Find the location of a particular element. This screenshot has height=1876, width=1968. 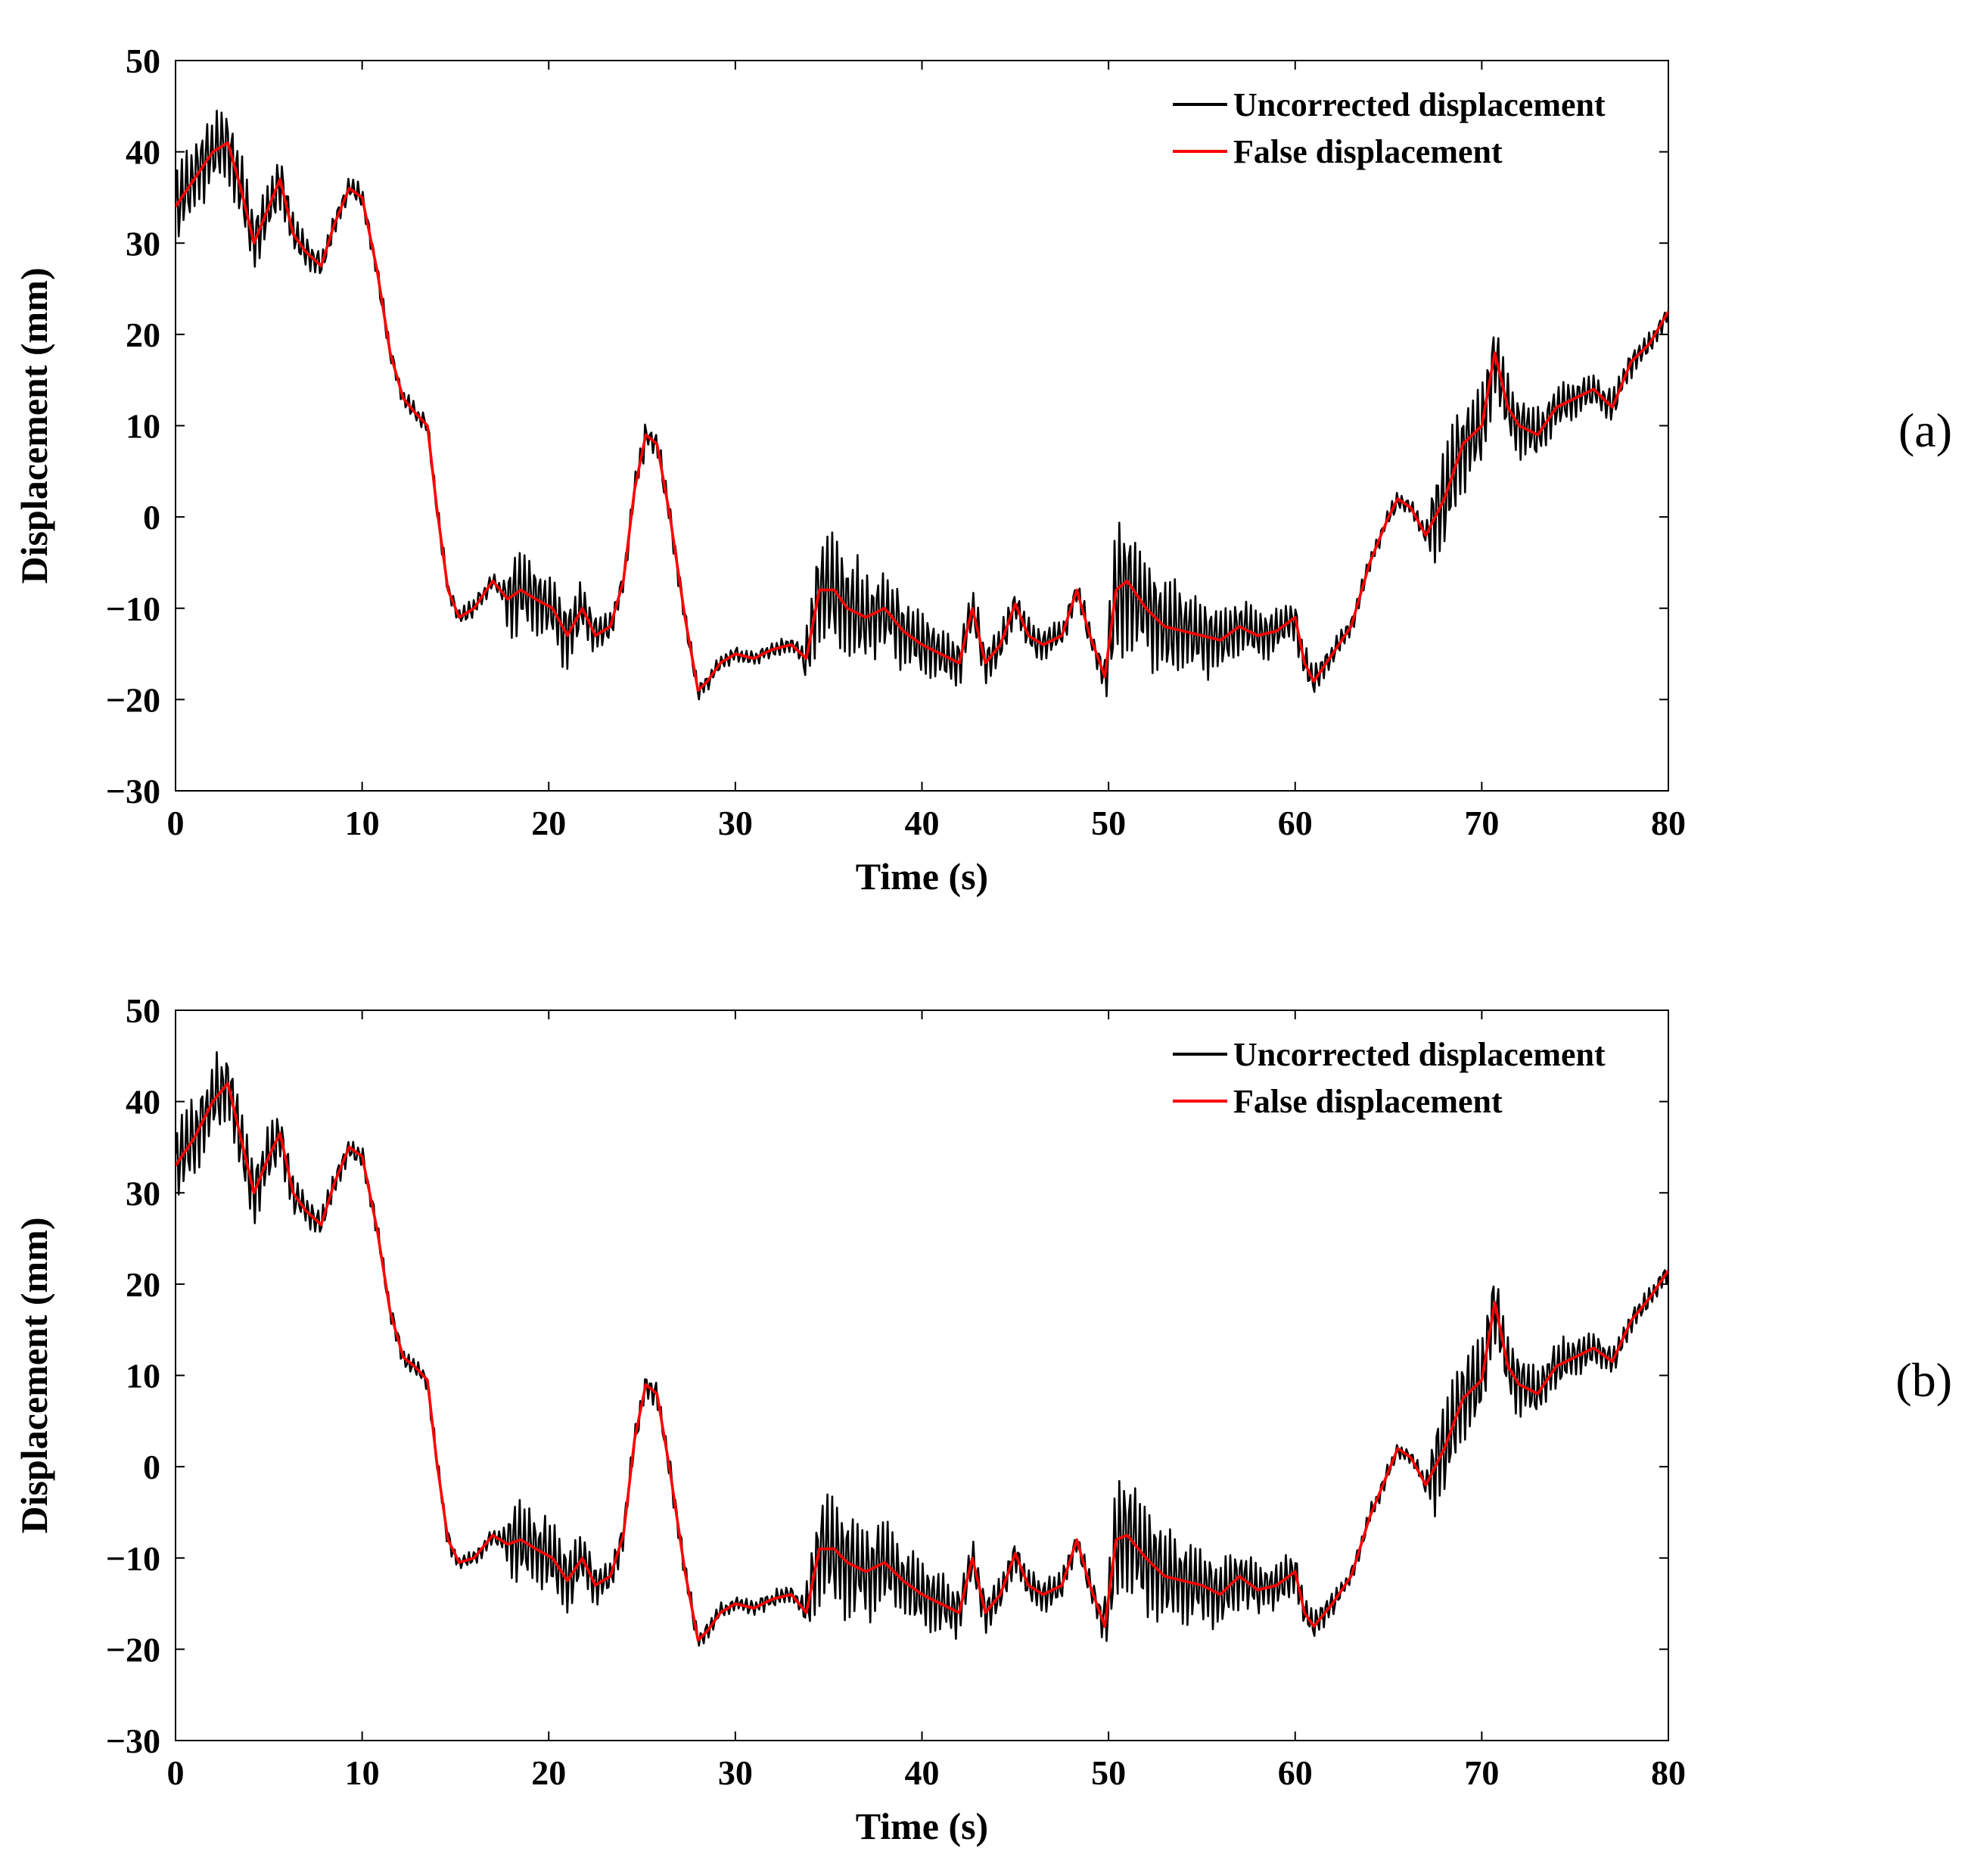

panel-label: (b) is located at coordinates (1923, 1380).